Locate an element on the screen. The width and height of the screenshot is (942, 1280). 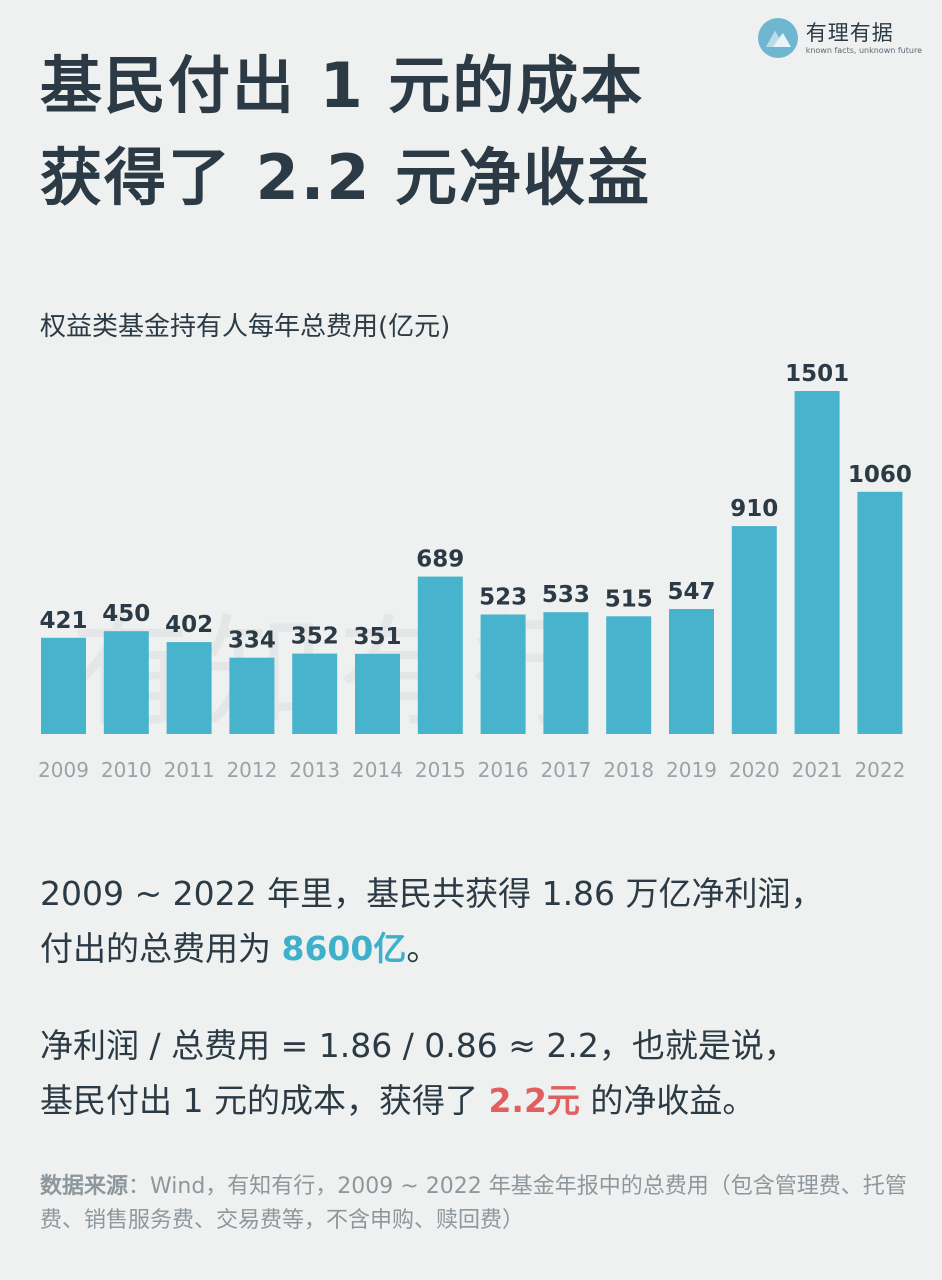
summary-line-1: 2009 ~ 2022 年里，基民共获得 1.86 万亿净利润， is located at coordinates (432, 893).